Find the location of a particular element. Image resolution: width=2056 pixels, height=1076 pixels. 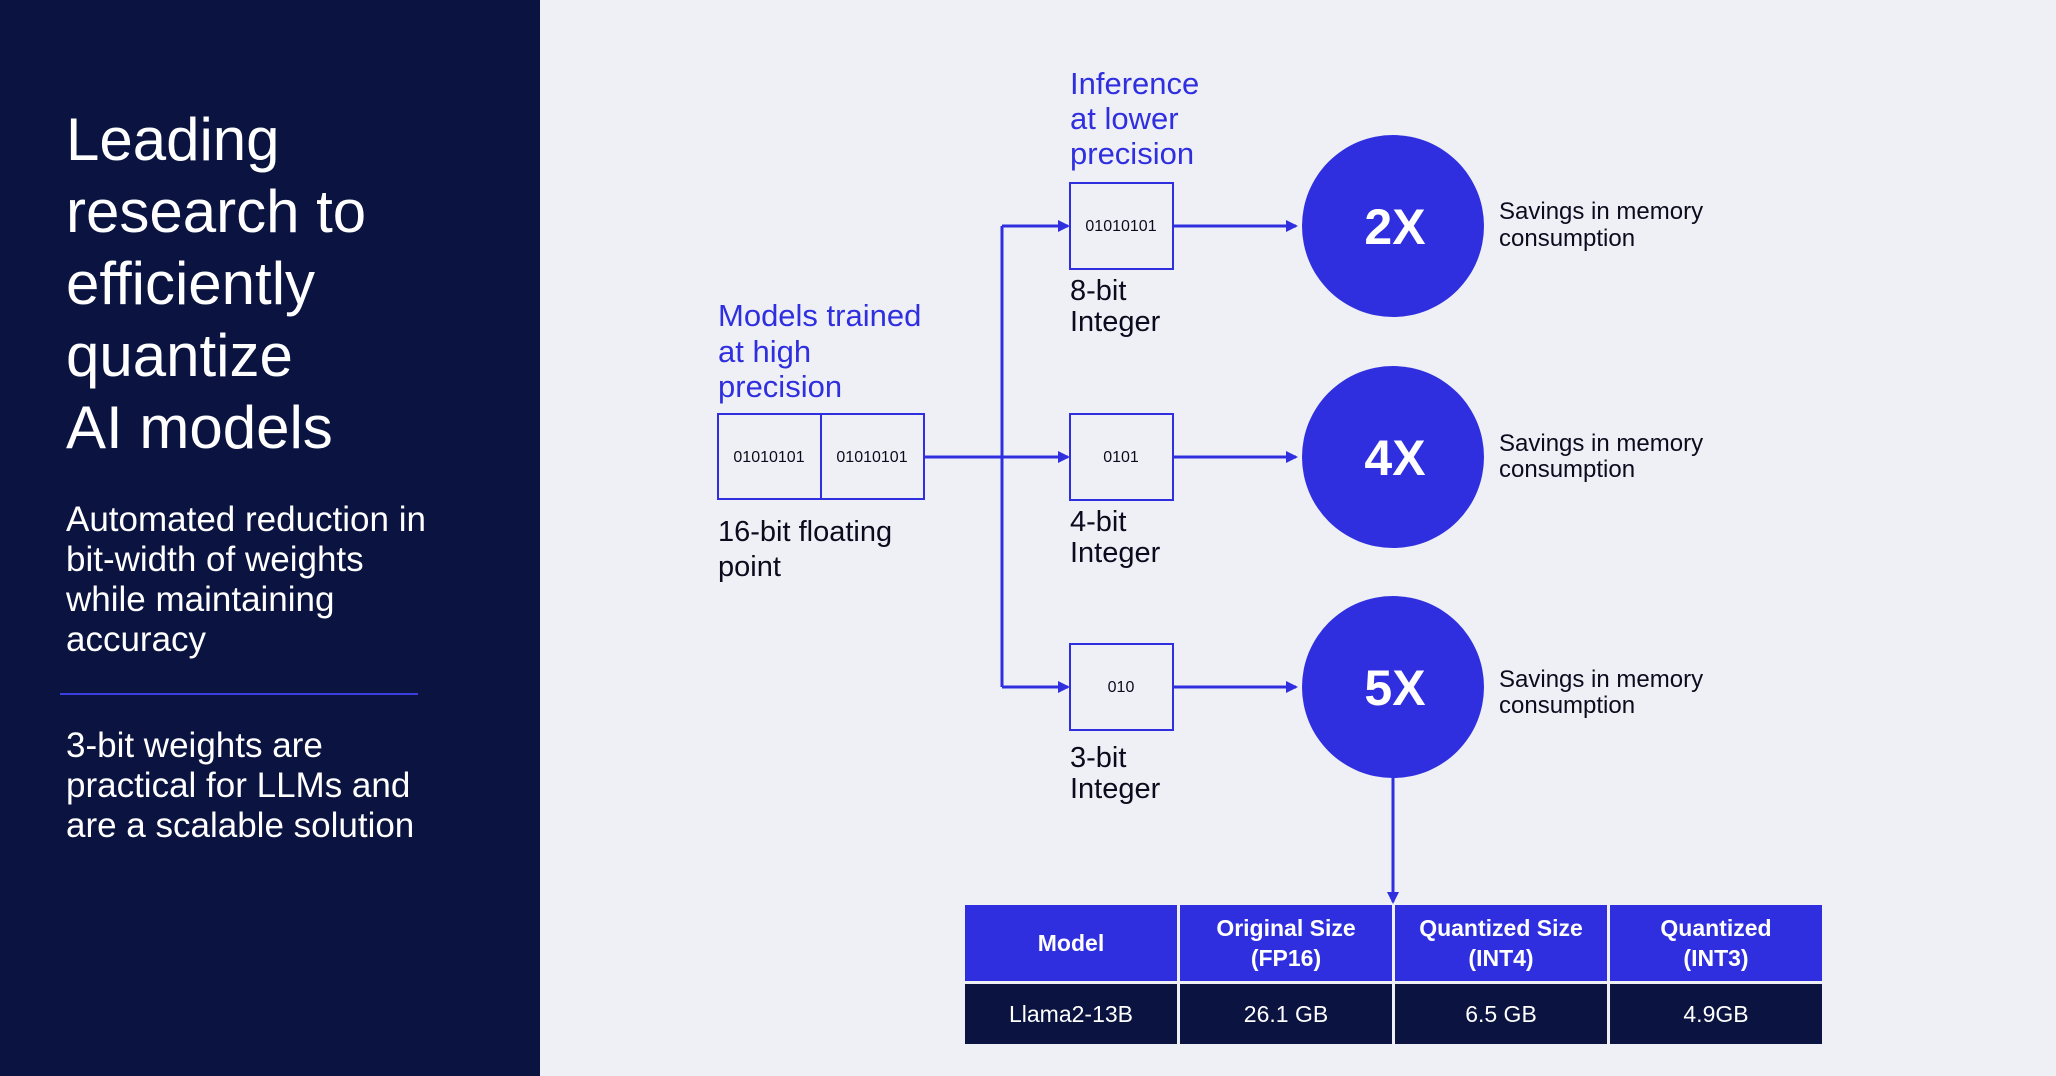

header-original-size: Original Size (FP16) is located at coordinates (1286, 944).